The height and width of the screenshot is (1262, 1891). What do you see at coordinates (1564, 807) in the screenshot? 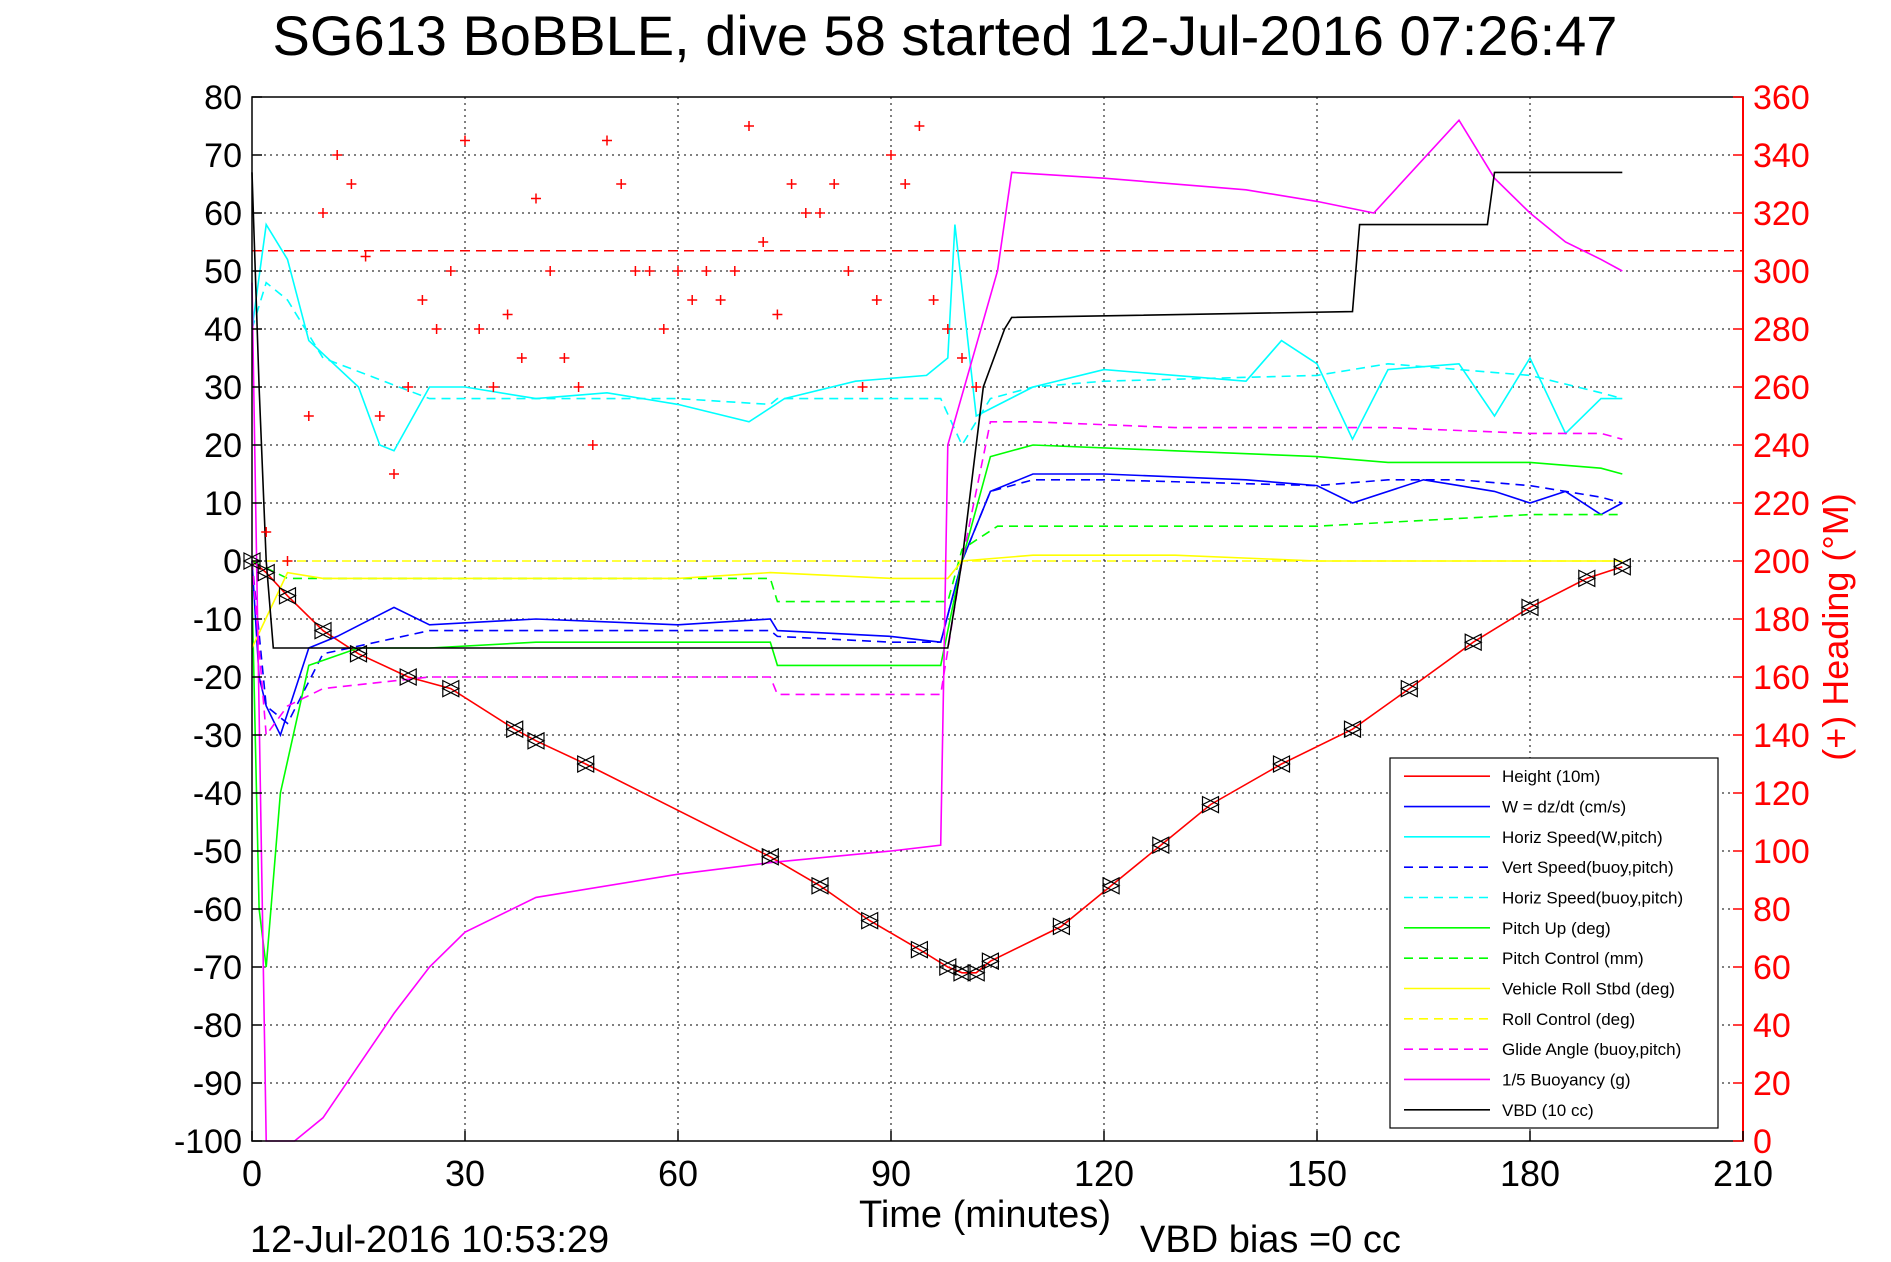
I see `legend-entry: W = dz/dt (cm/s)` at bounding box center [1564, 807].